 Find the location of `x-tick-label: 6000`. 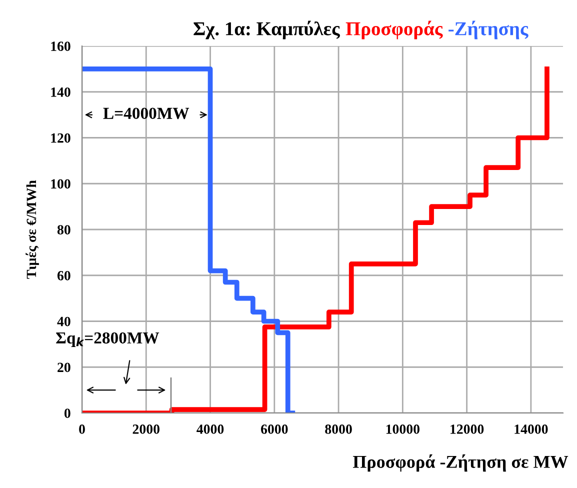

x-tick-label: 6000 is located at coordinates (274, 429).